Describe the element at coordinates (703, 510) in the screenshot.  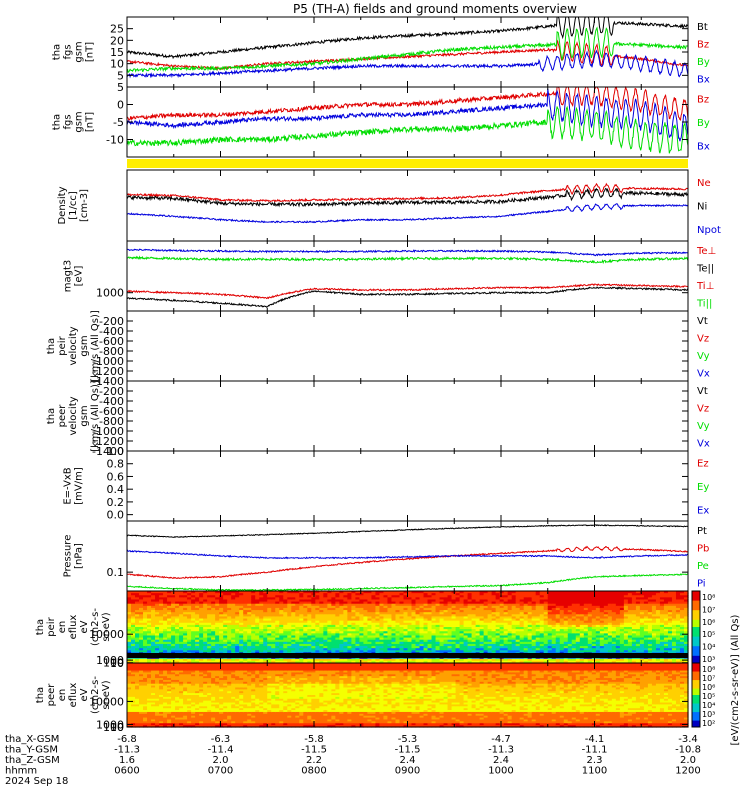
I see `legend-entry: Ex` at that location.